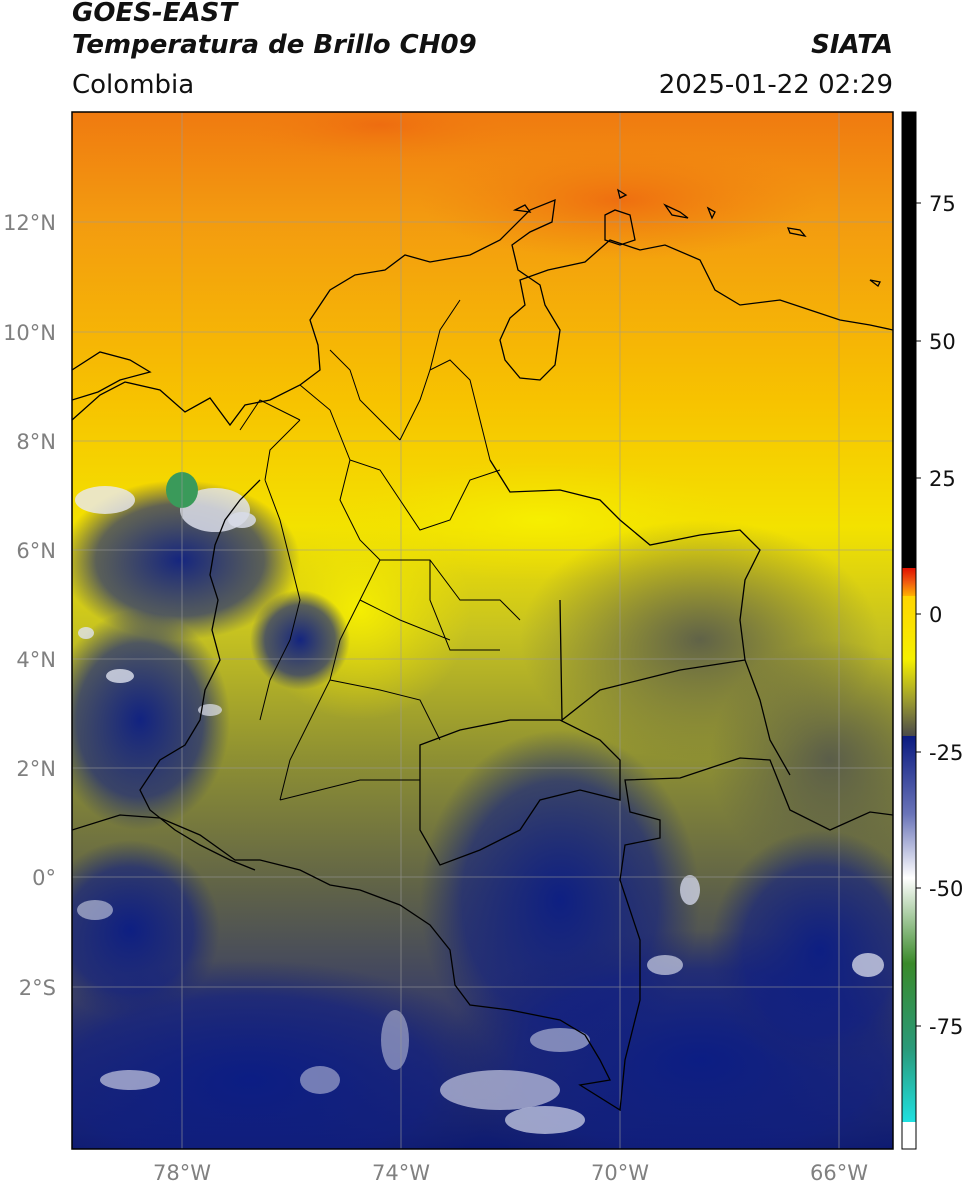 This screenshot has width=966, height=1190. Describe the element at coordinates (380, 550) in the screenshot. I see `dept-borders` at that location.